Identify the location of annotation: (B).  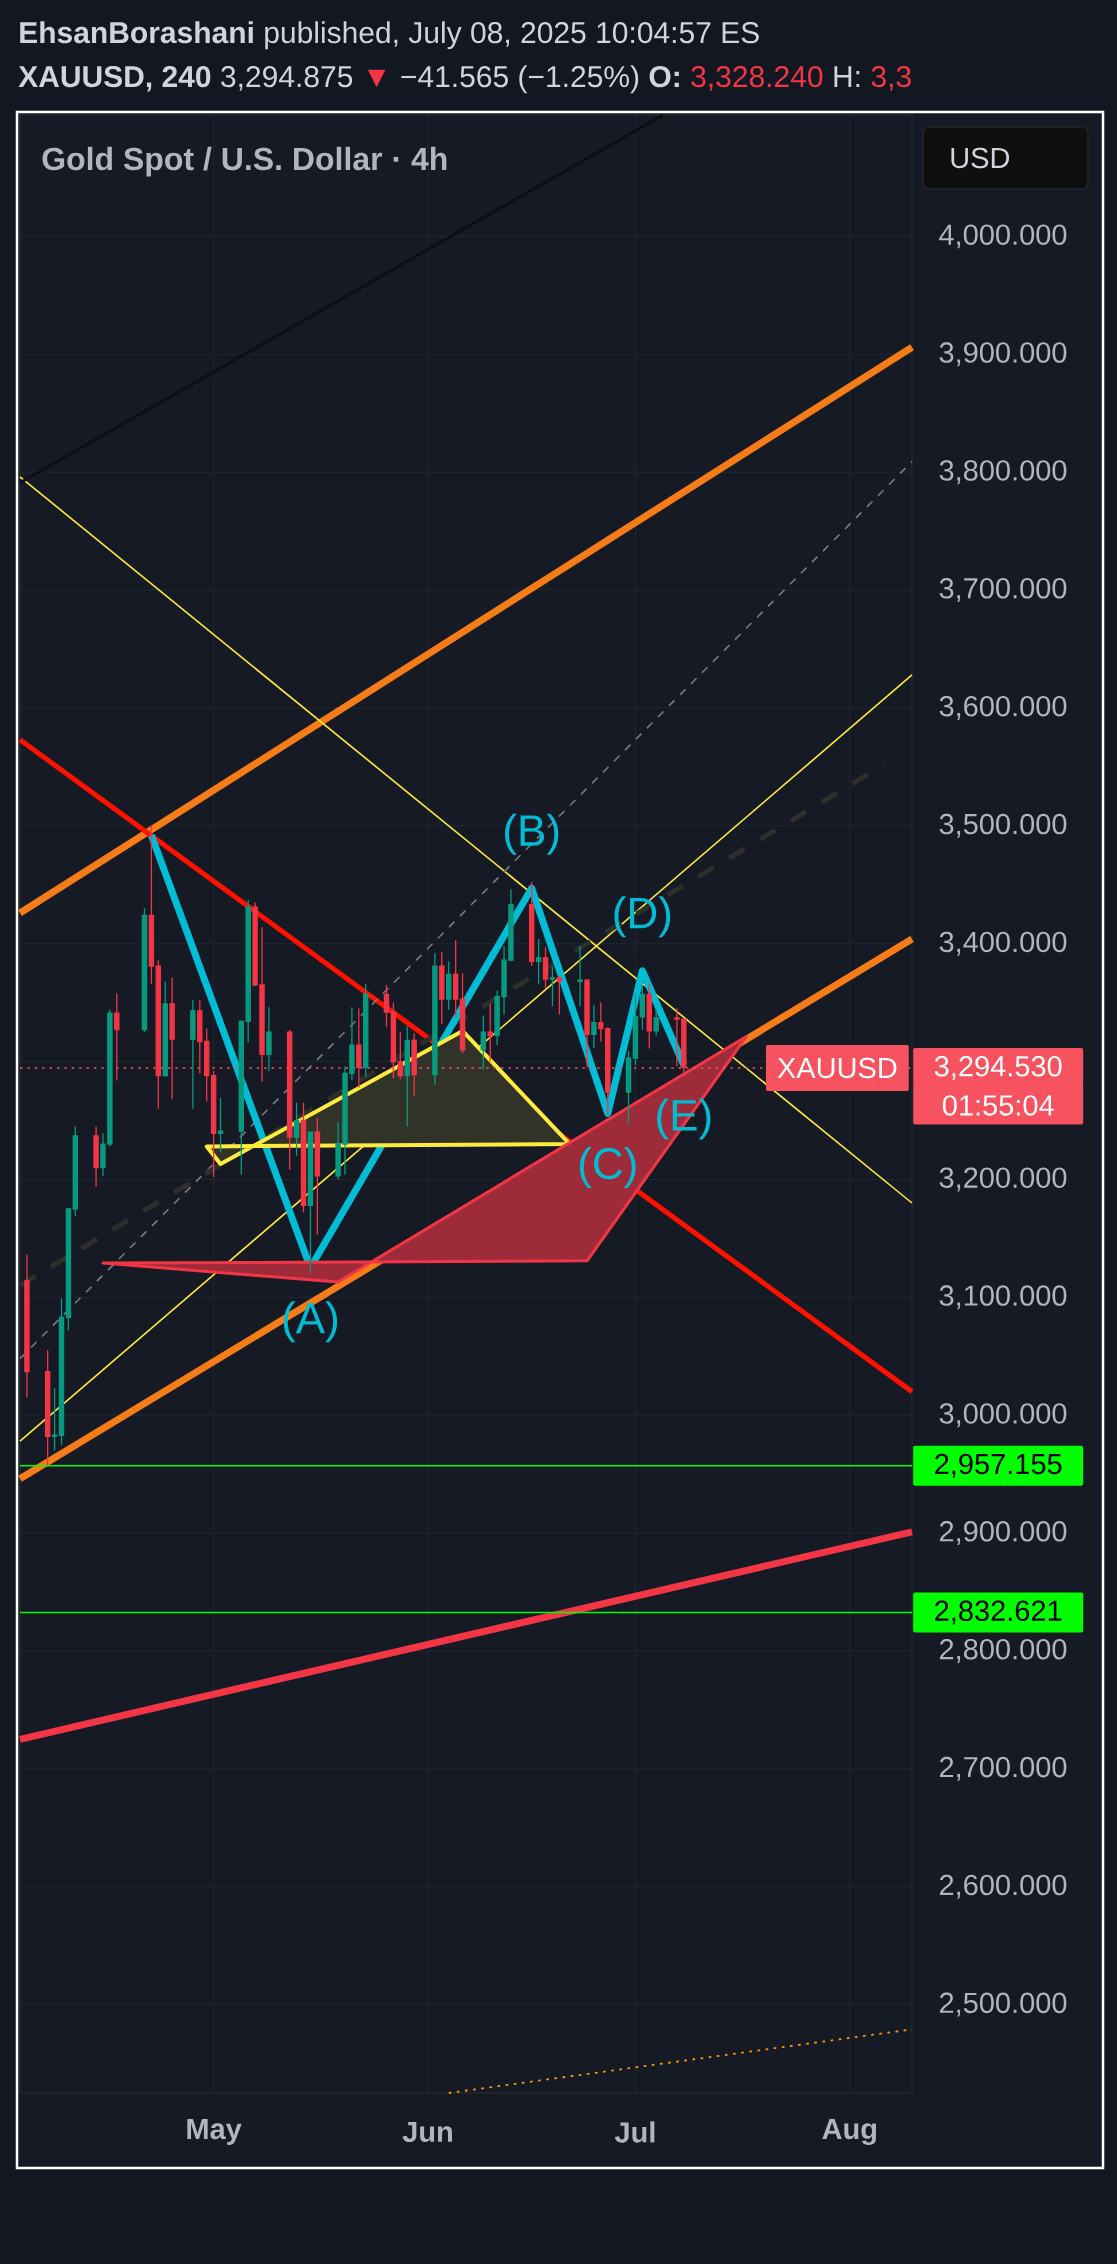
(532, 834).